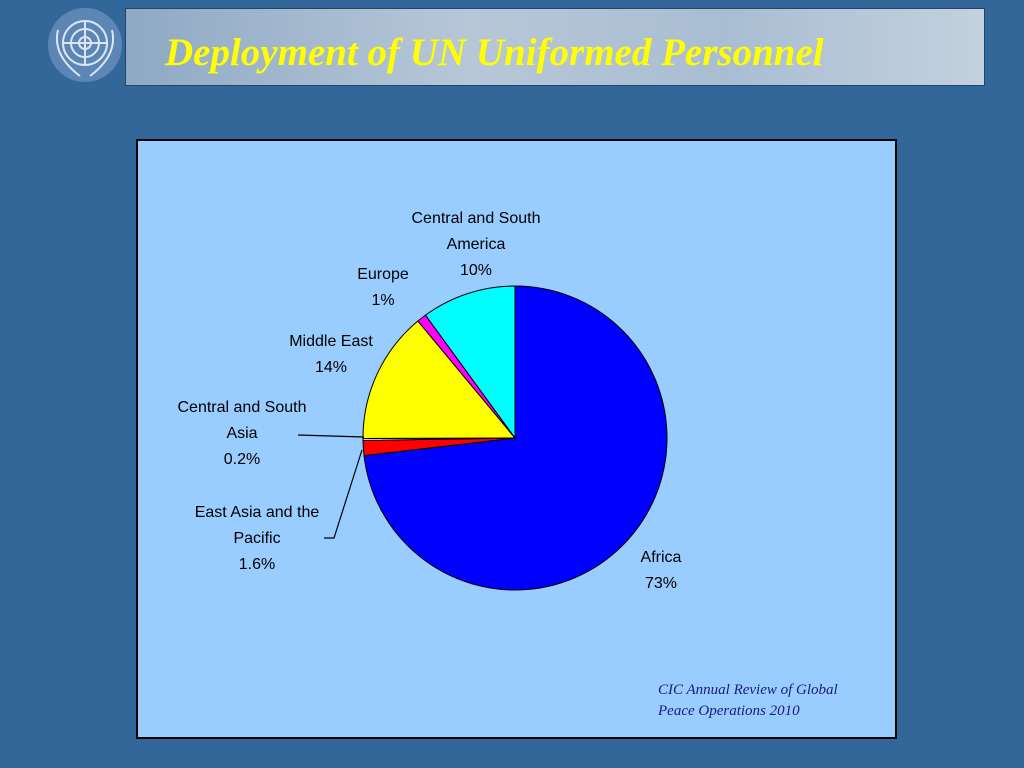 This screenshot has height=768, width=1024. What do you see at coordinates (85, 45) in the screenshot?
I see `un-logo` at bounding box center [85, 45].